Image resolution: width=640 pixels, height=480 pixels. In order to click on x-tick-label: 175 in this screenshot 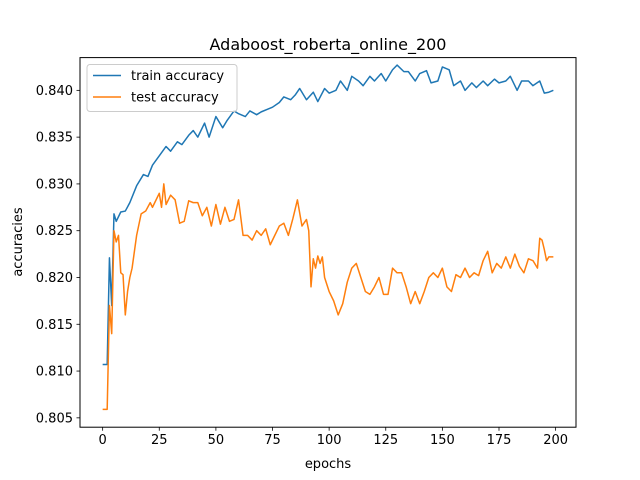, I will do `click(499, 440)`.